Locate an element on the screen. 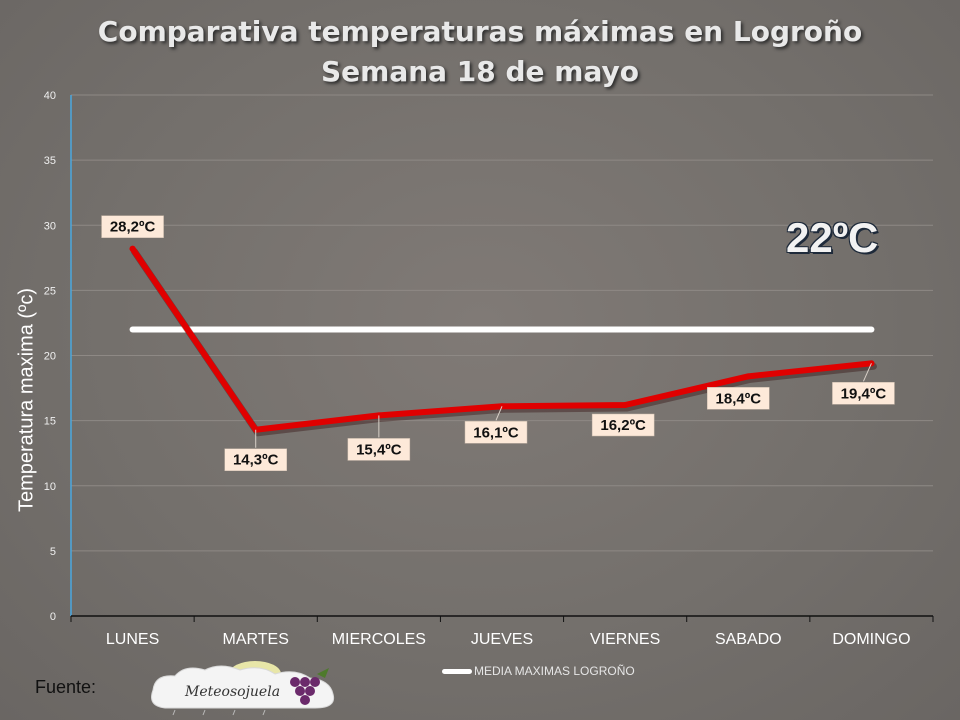 This screenshot has width=960, height=720. x-tick-label: DOMINGO is located at coordinates (871, 639).